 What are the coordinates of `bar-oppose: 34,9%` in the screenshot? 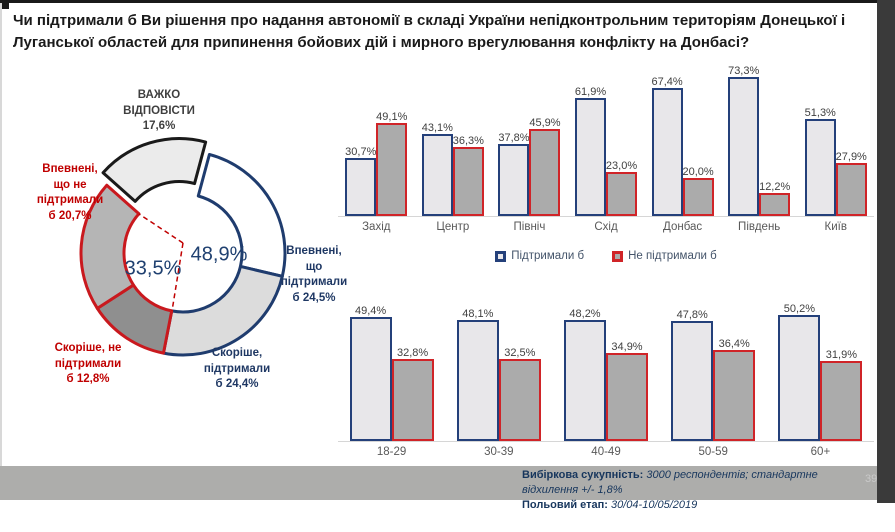 It's located at (627, 391).